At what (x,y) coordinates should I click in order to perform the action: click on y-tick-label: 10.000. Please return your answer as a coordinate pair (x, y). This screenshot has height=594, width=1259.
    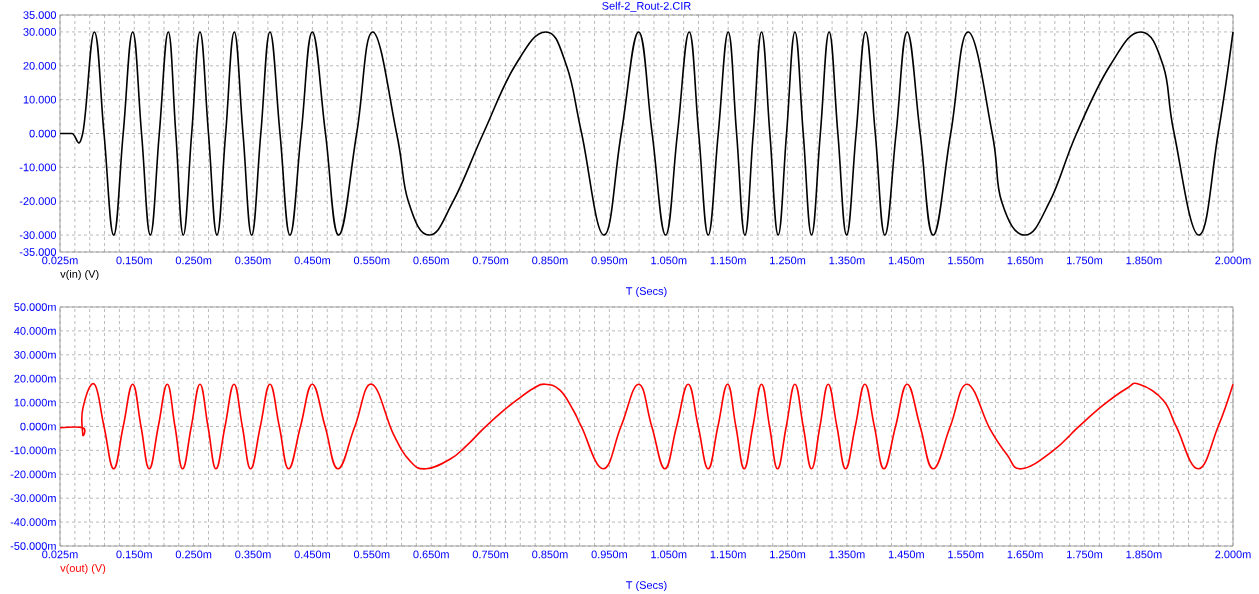
    Looking at the image, I should click on (40, 99).